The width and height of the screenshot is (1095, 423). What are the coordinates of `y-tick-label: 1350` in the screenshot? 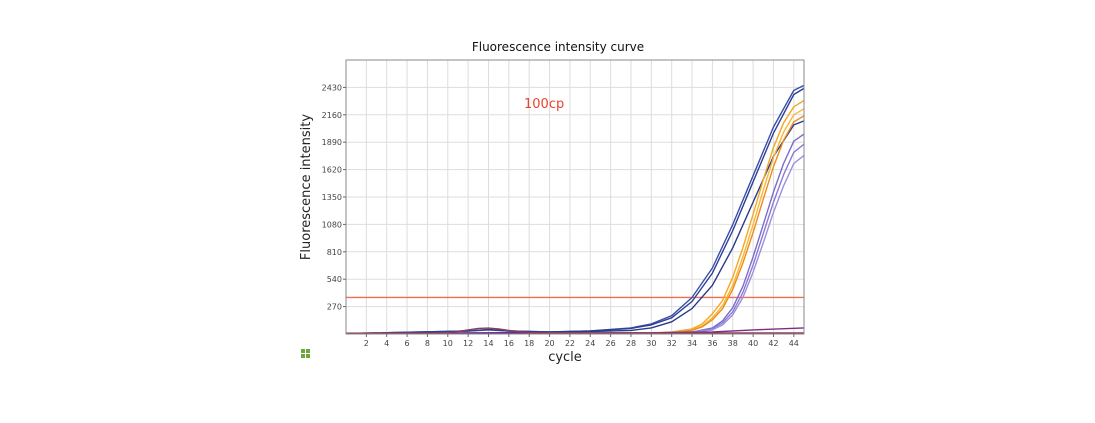 It's located at (332, 197).